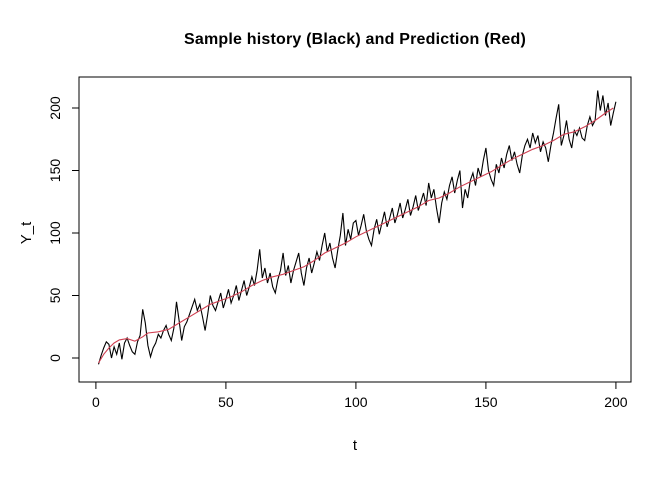 Image resolution: width=672 pixels, height=480 pixels. Describe the element at coordinates (96, 402) in the screenshot. I see `x-axis-tick-label: 0` at that location.